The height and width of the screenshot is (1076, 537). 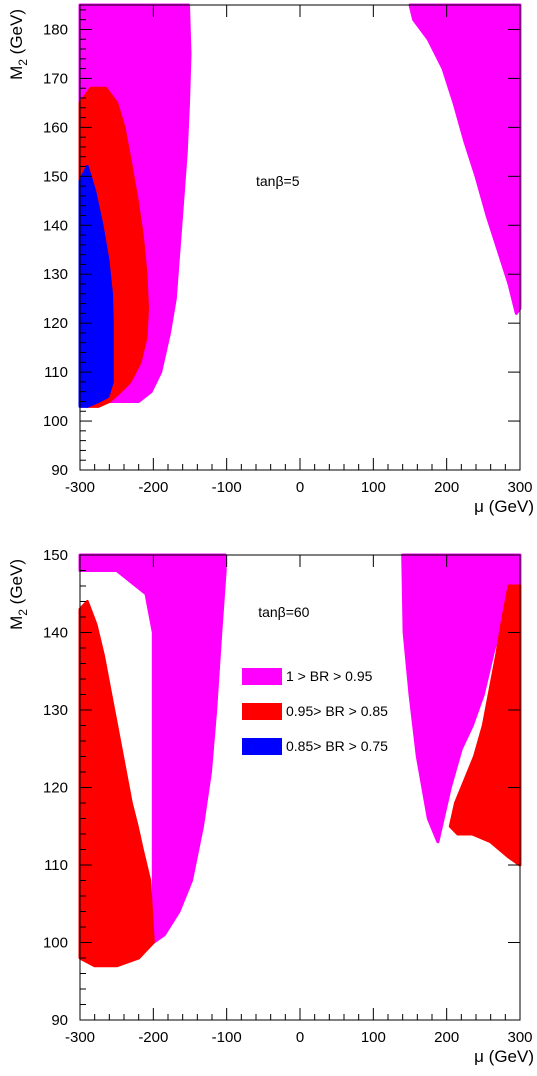 I want to click on legend-label: 0.95> BR > 0.85, so click(x=337, y=711).